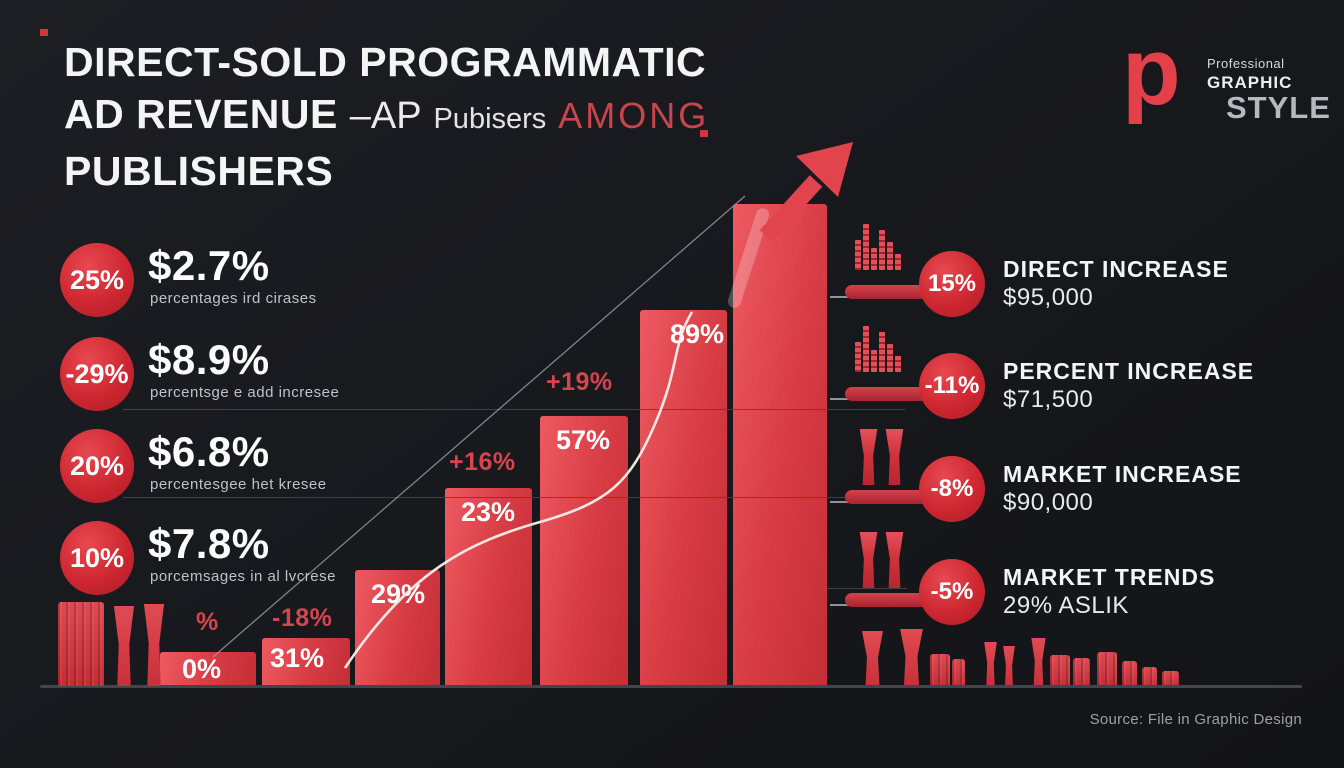  I want to click on title-line-2-red: AMONG, so click(634, 115).